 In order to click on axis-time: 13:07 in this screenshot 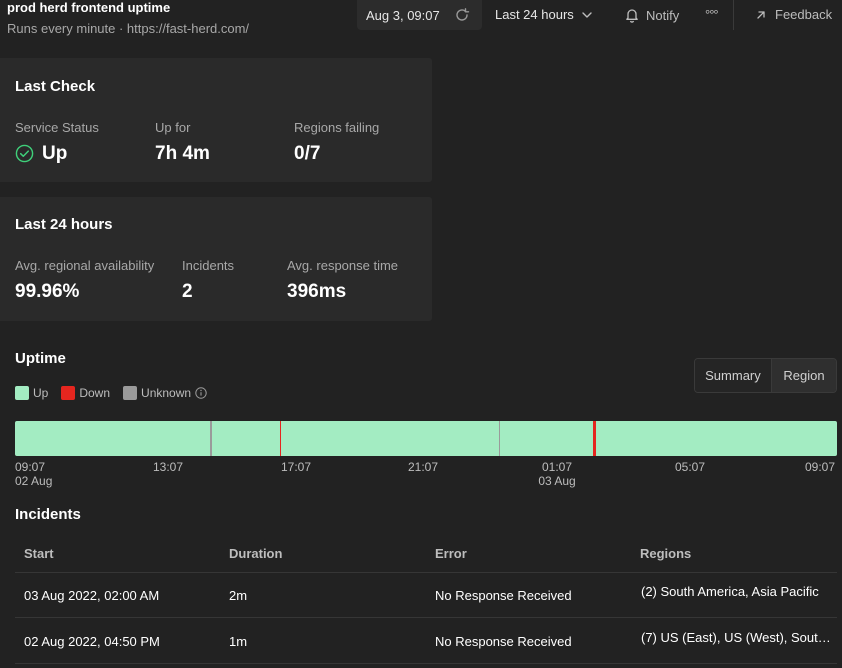, I will do `click(168, 467)`.